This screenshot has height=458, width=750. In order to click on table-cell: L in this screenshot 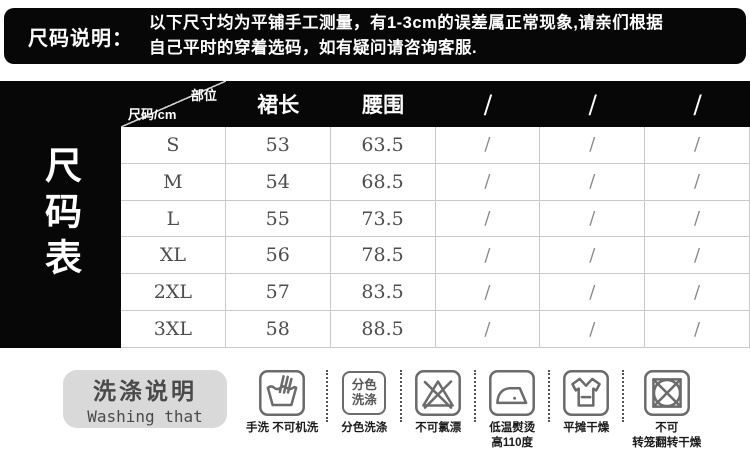, I will do `click(173, 219)`.